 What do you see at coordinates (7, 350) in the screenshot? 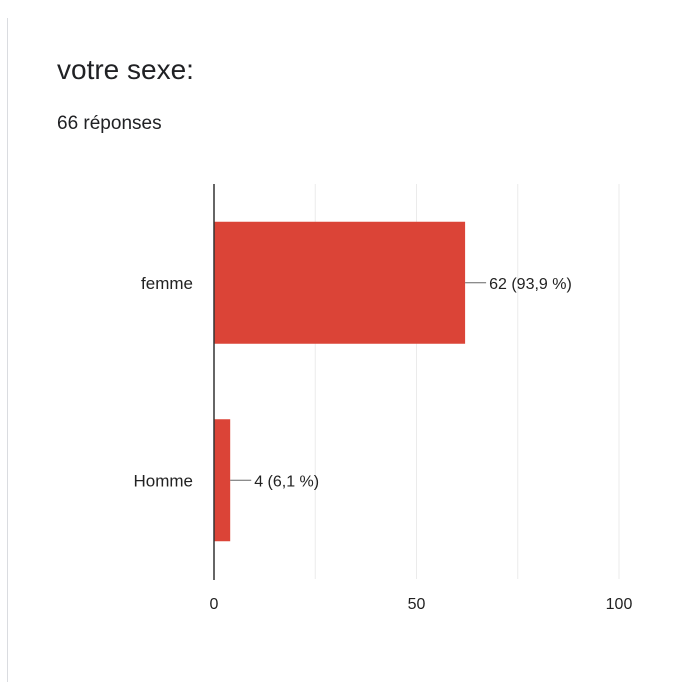
I see `card-left-border` at bounding box center [7, 350].